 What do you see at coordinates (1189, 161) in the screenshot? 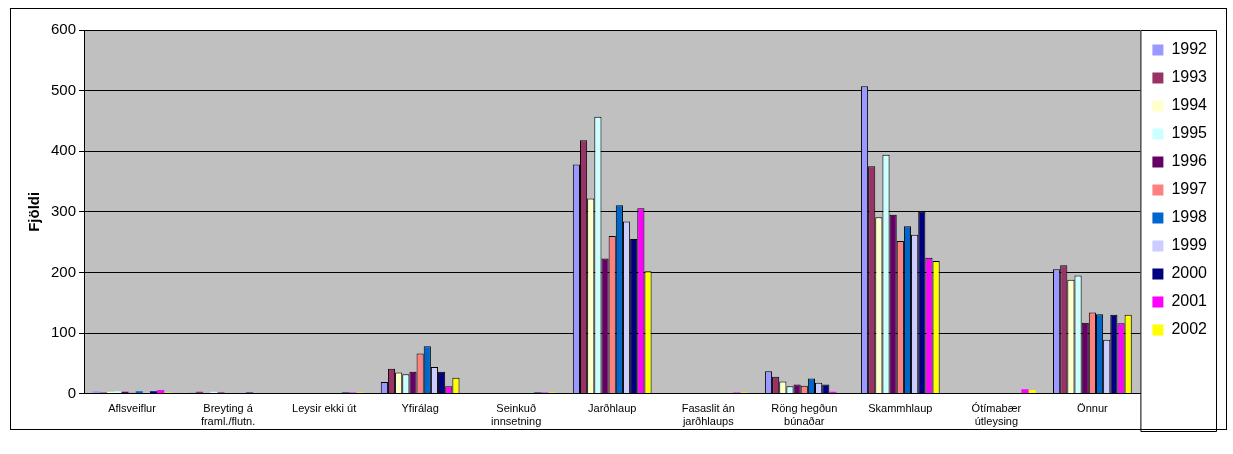
I see `legend-label: 1996` at bounding box center [1189, 161].